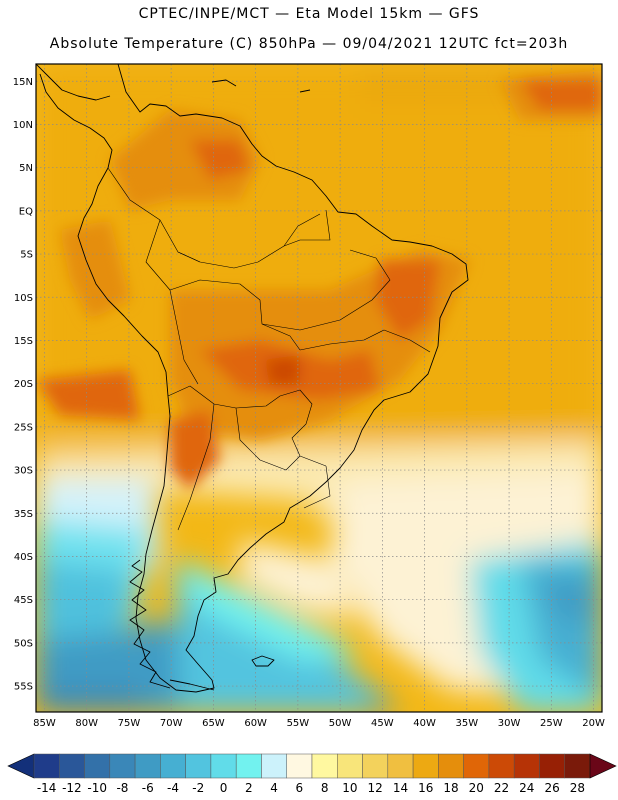 The width and height of the screenshot is (618, 800). What do you see at coordinates (23, 427) in the screenshot?
I see `latitude-label: 25S` at bounding box center [23, 427].